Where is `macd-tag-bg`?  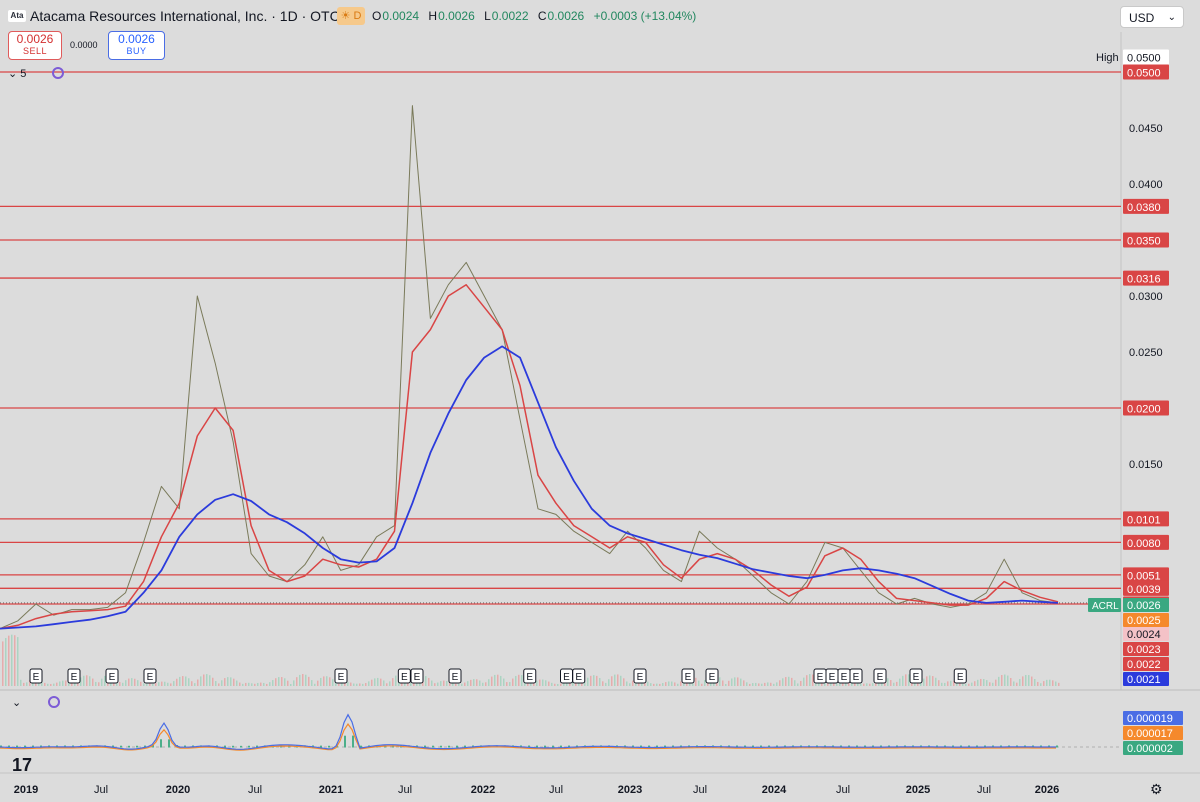 macd-tag-bg is located at coordinates (1153, 733).